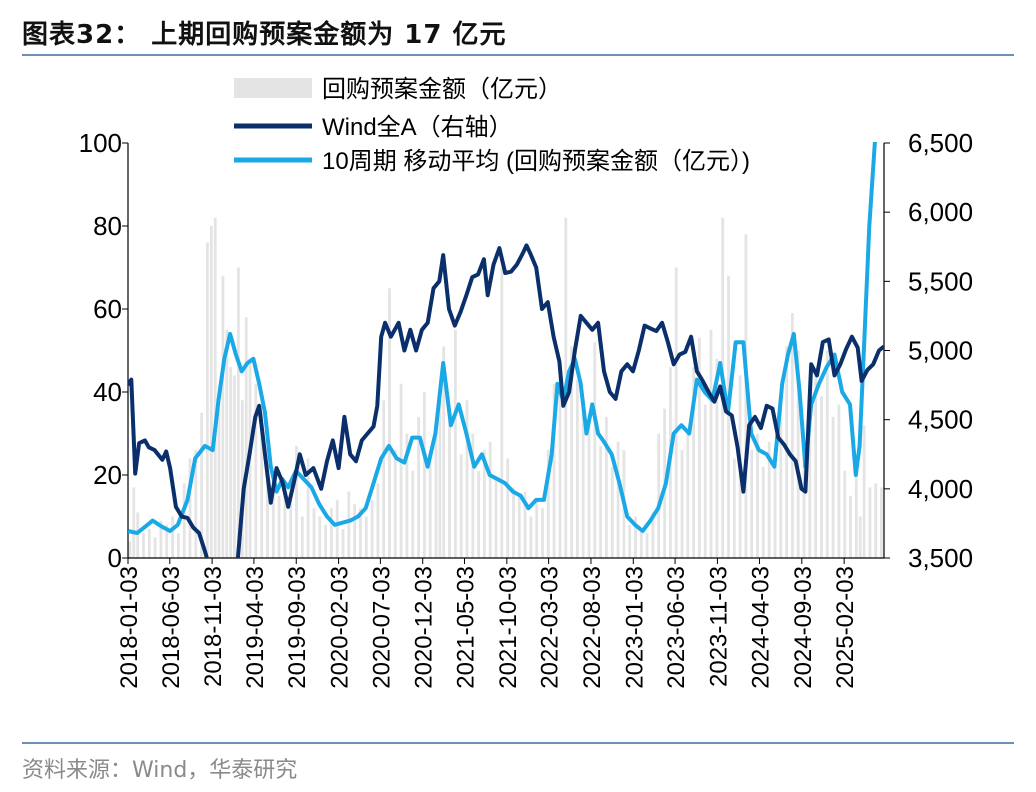 The width and height of the screenshot is (1036, 792). What do you see at coordinates (518, 55) in the screenshot?
I see `title-rule` at bounding box center [518, 55].